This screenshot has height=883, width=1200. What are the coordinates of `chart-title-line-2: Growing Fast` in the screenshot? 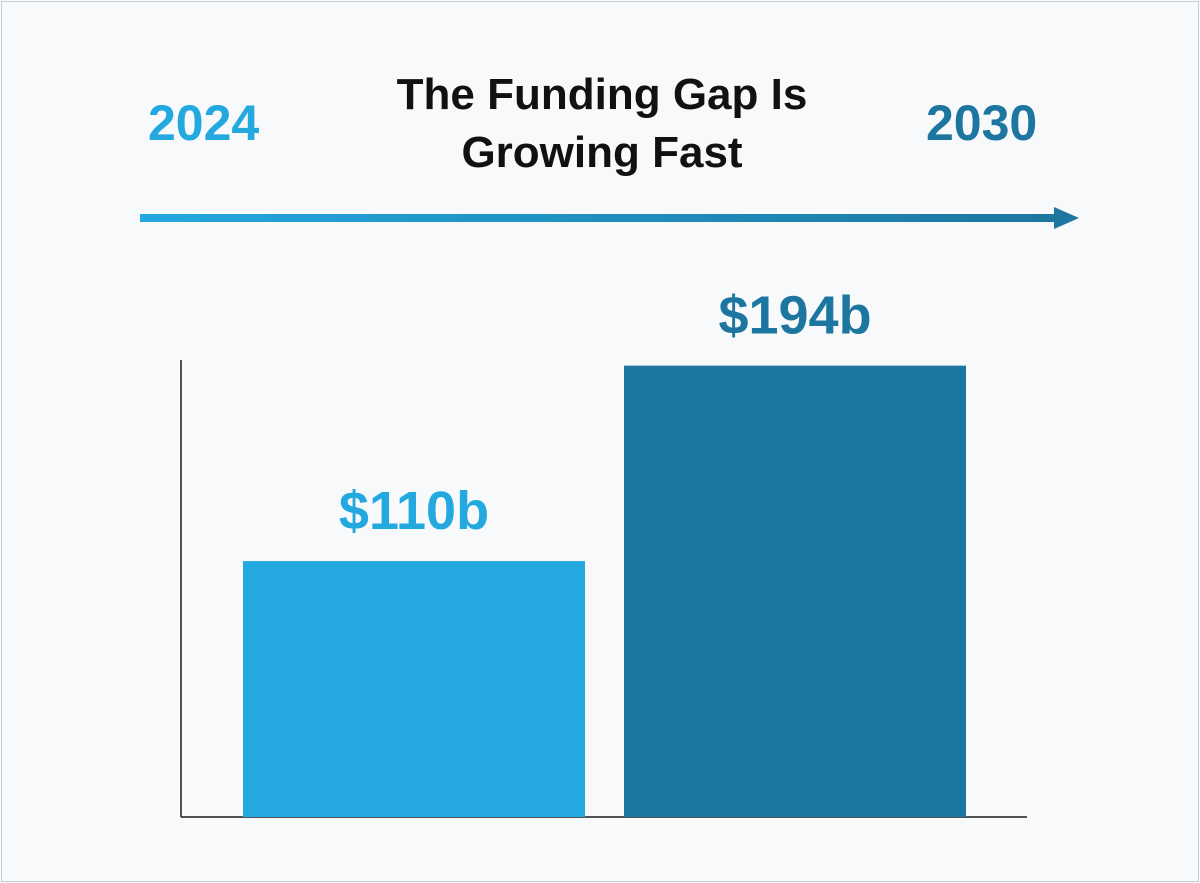 It's located at (602, 152).